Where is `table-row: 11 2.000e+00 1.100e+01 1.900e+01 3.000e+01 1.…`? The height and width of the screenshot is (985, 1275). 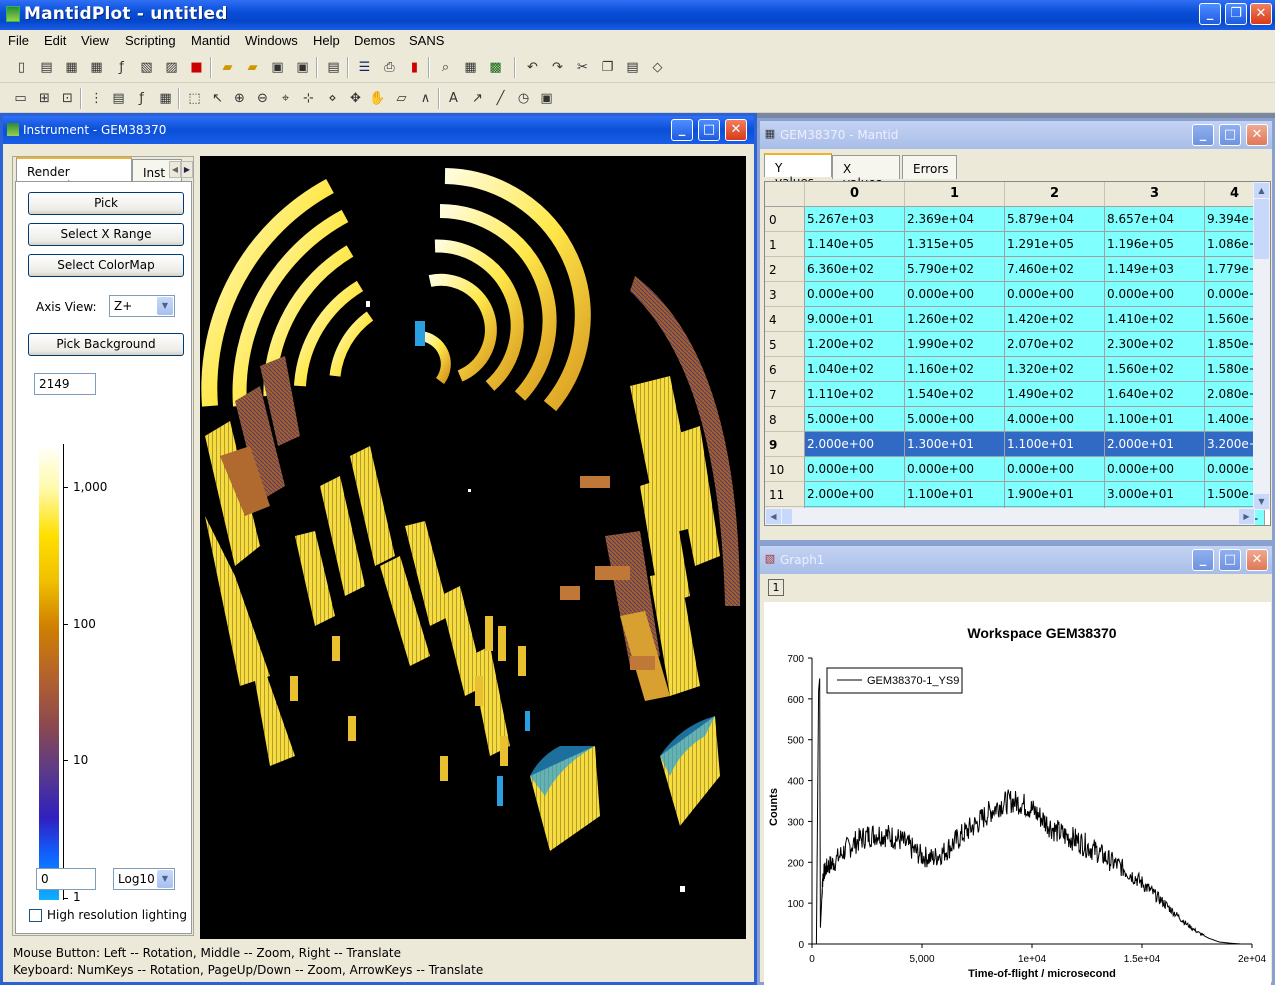 table-row: 11 2.000e+00 1.100e+01 1.900e+01 3.000e+01 1.… is located at coordinates (1018, 494).